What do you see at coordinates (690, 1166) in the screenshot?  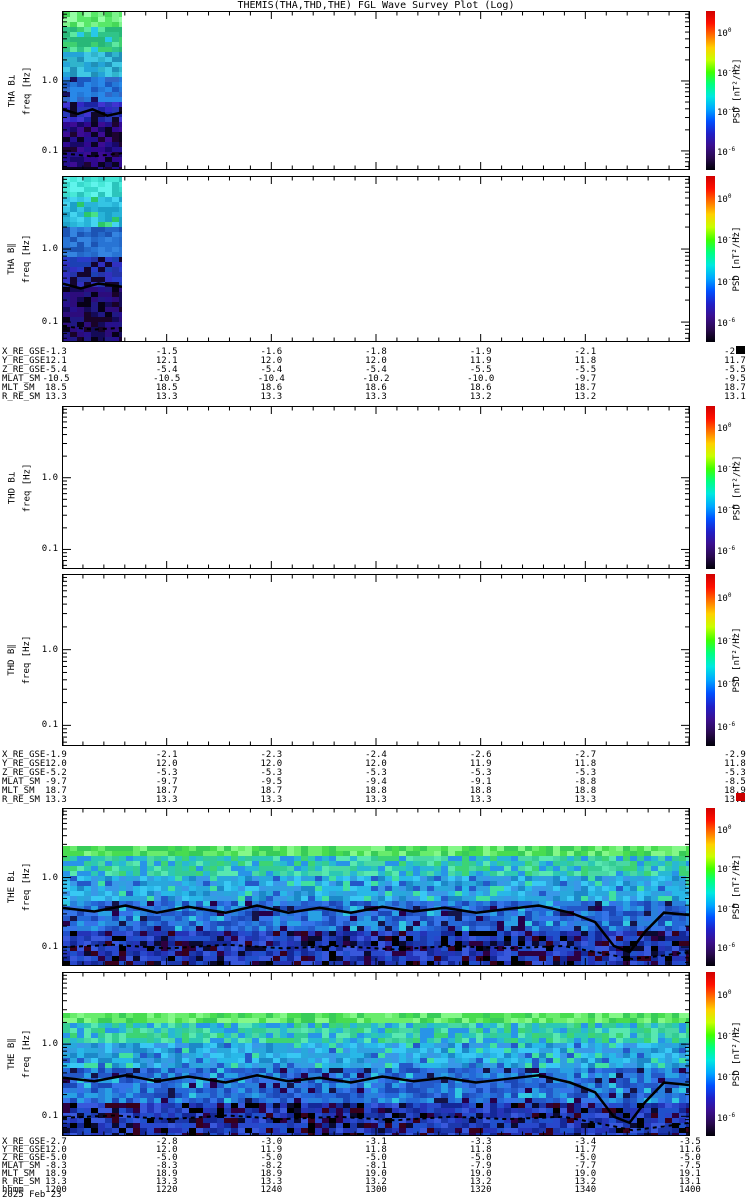 I see `ephem-value: -7.5` at bounding box center [690, 1166].